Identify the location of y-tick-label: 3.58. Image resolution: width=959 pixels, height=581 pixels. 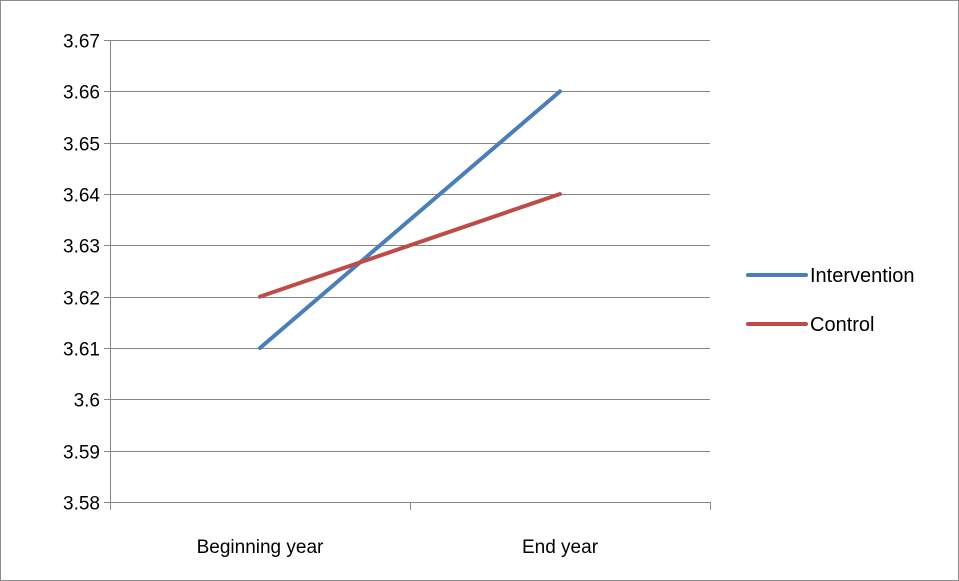
(81, 504).